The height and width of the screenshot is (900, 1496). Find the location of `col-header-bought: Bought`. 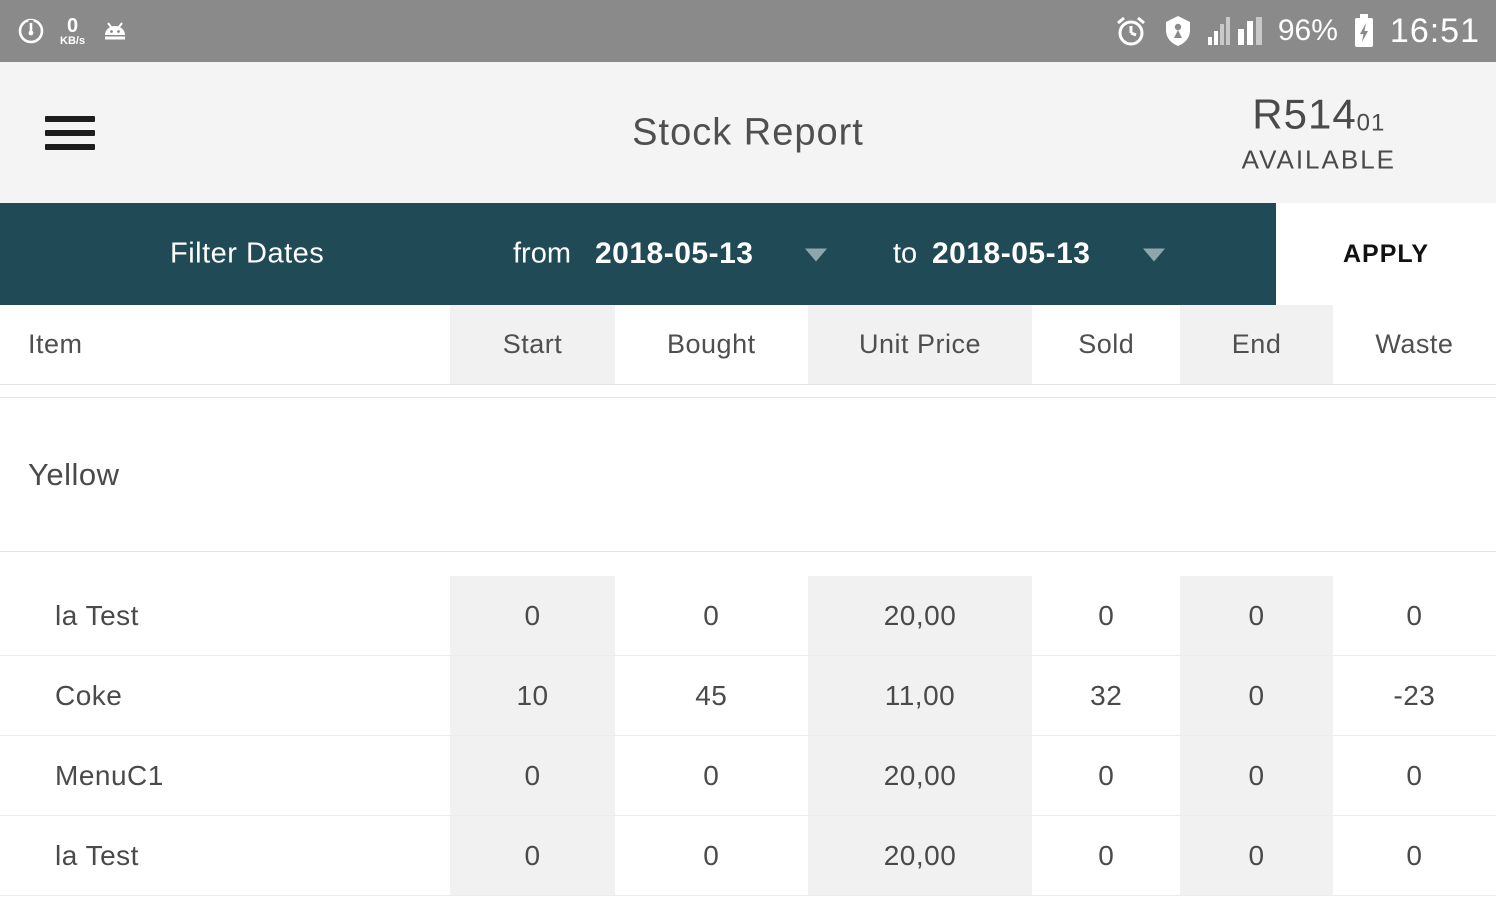

col-header-bought: Bought is located at coordinates (711, 344).